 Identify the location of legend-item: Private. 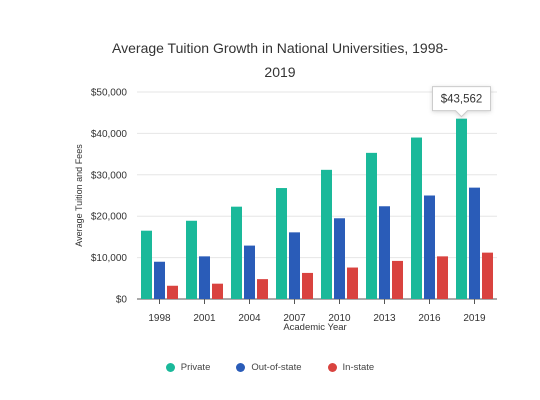
(188, 367).